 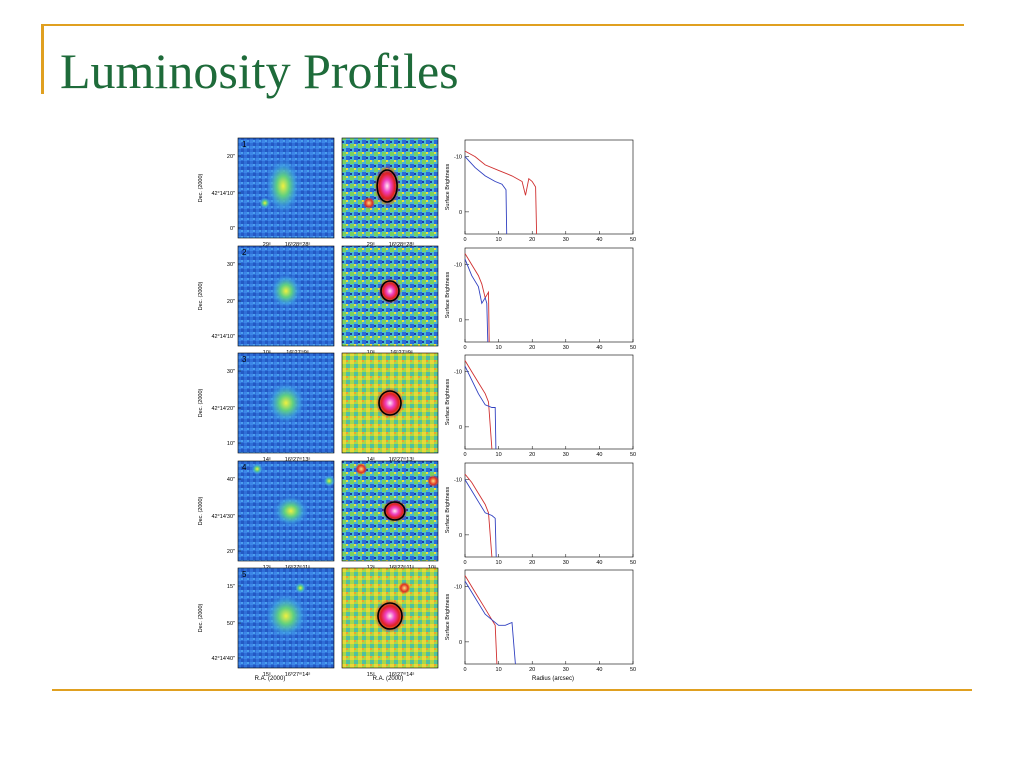 I want to click on side-rule, so click(x=42, y=59).